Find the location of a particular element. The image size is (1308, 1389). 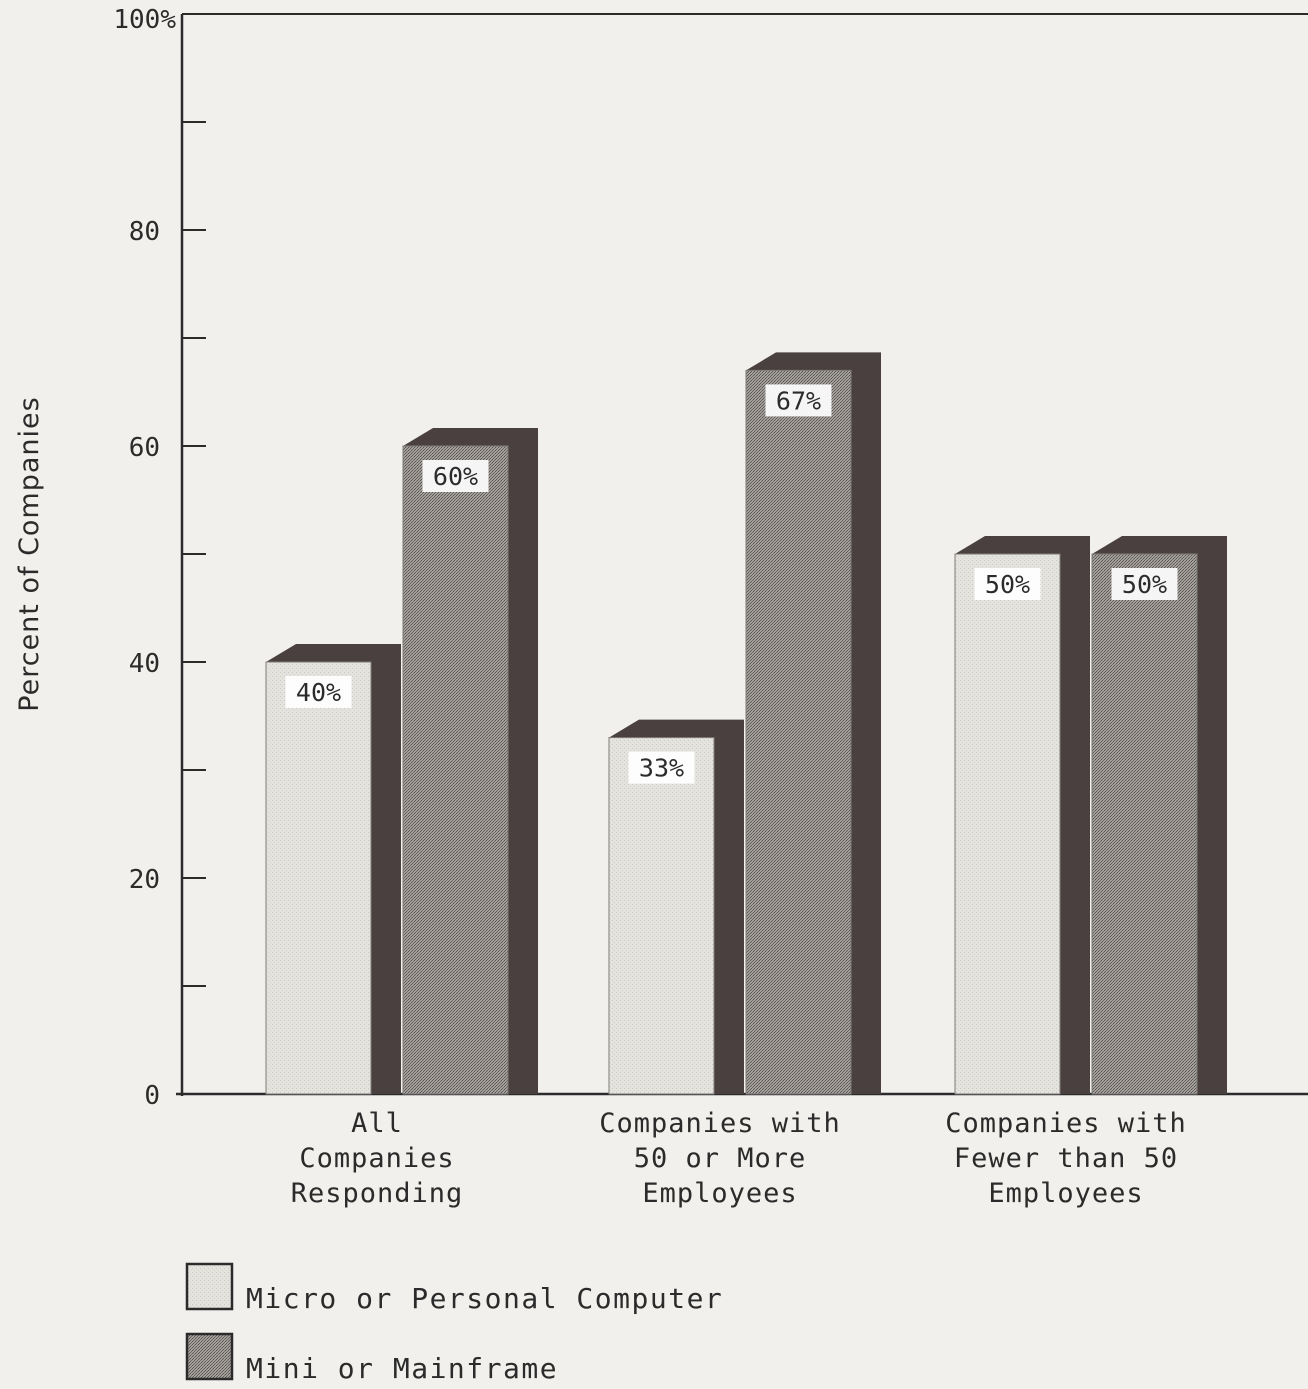

y-tick-label: 100% is located at coordinates (144, 20).